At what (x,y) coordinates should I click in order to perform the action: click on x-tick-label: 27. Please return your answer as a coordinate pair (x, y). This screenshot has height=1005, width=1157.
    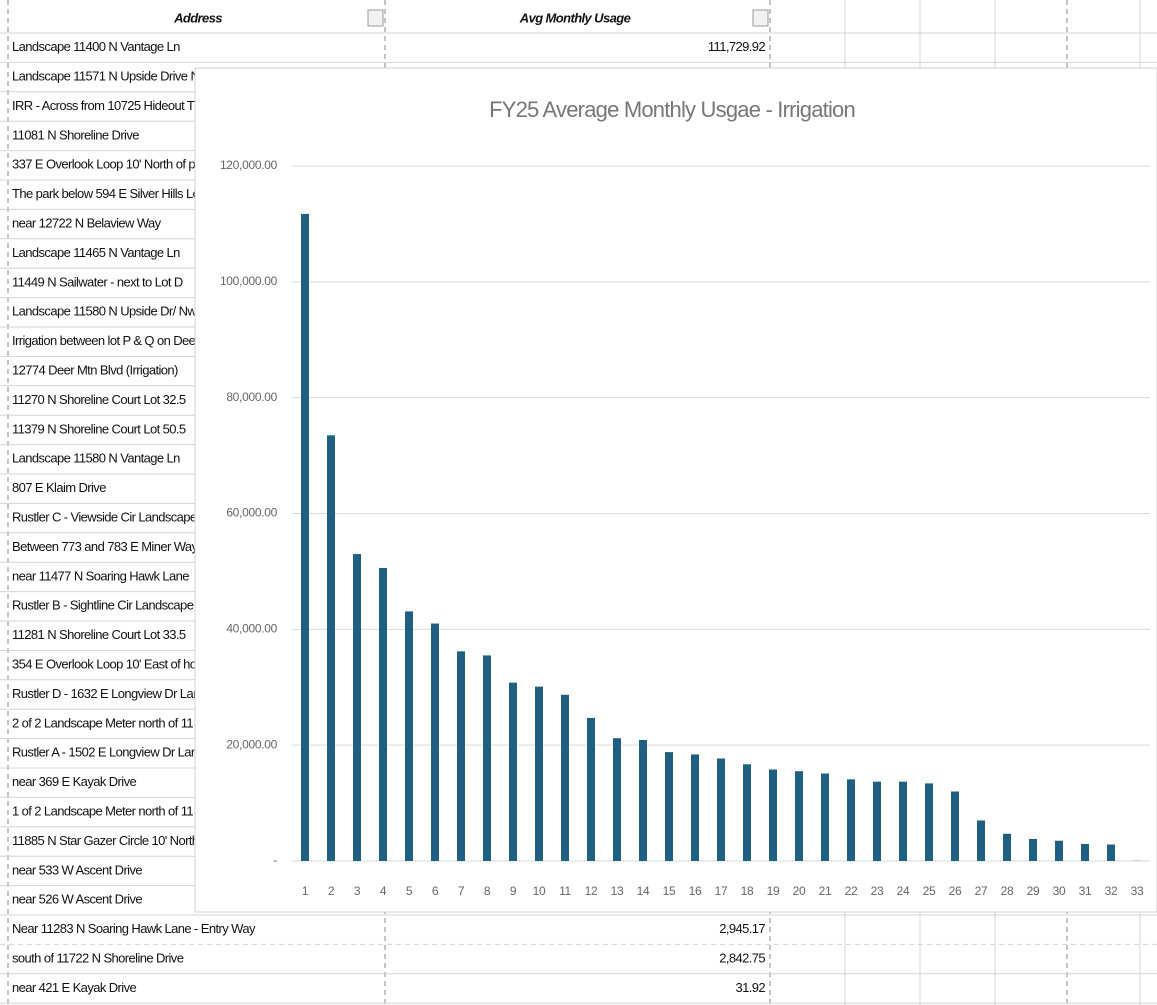
    Looking at the image, I should click on (981, 891).